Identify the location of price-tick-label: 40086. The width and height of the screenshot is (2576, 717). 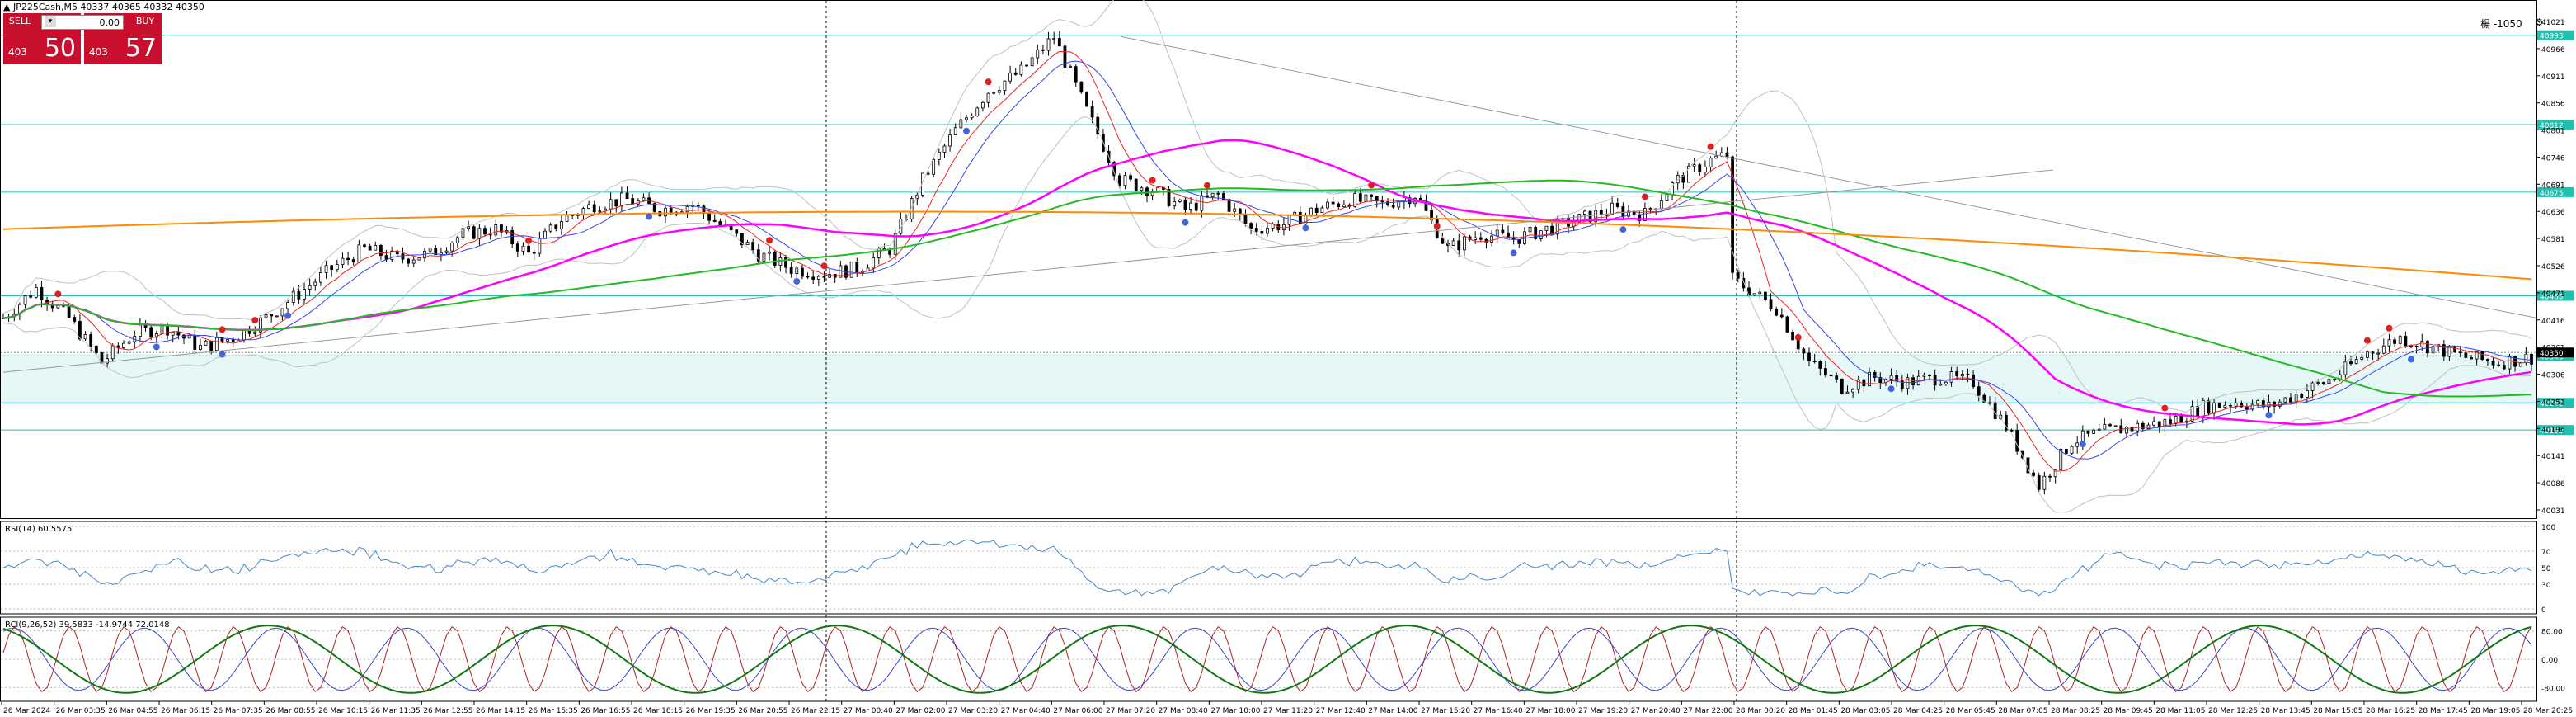
(2553, 484).